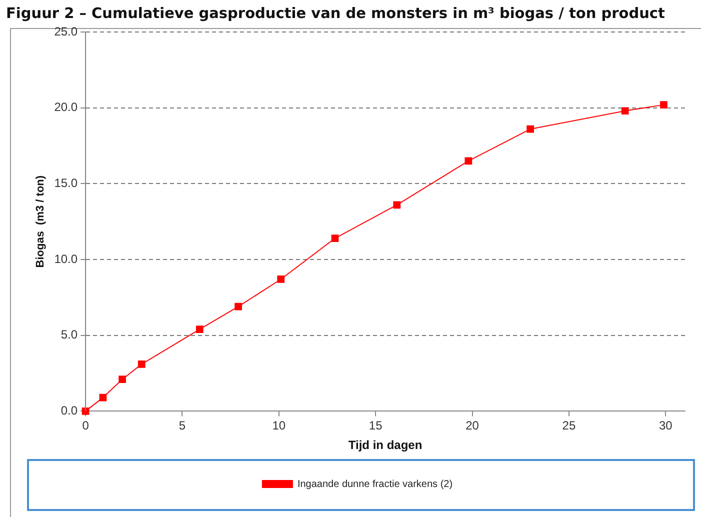 Image resolution: width=701 pixels, height=517 pixels. Describe the element at coordinates (375, 484) in the screenshot. I see `legend-label: Ingaande dunne fractie varkens (2)` at that location.